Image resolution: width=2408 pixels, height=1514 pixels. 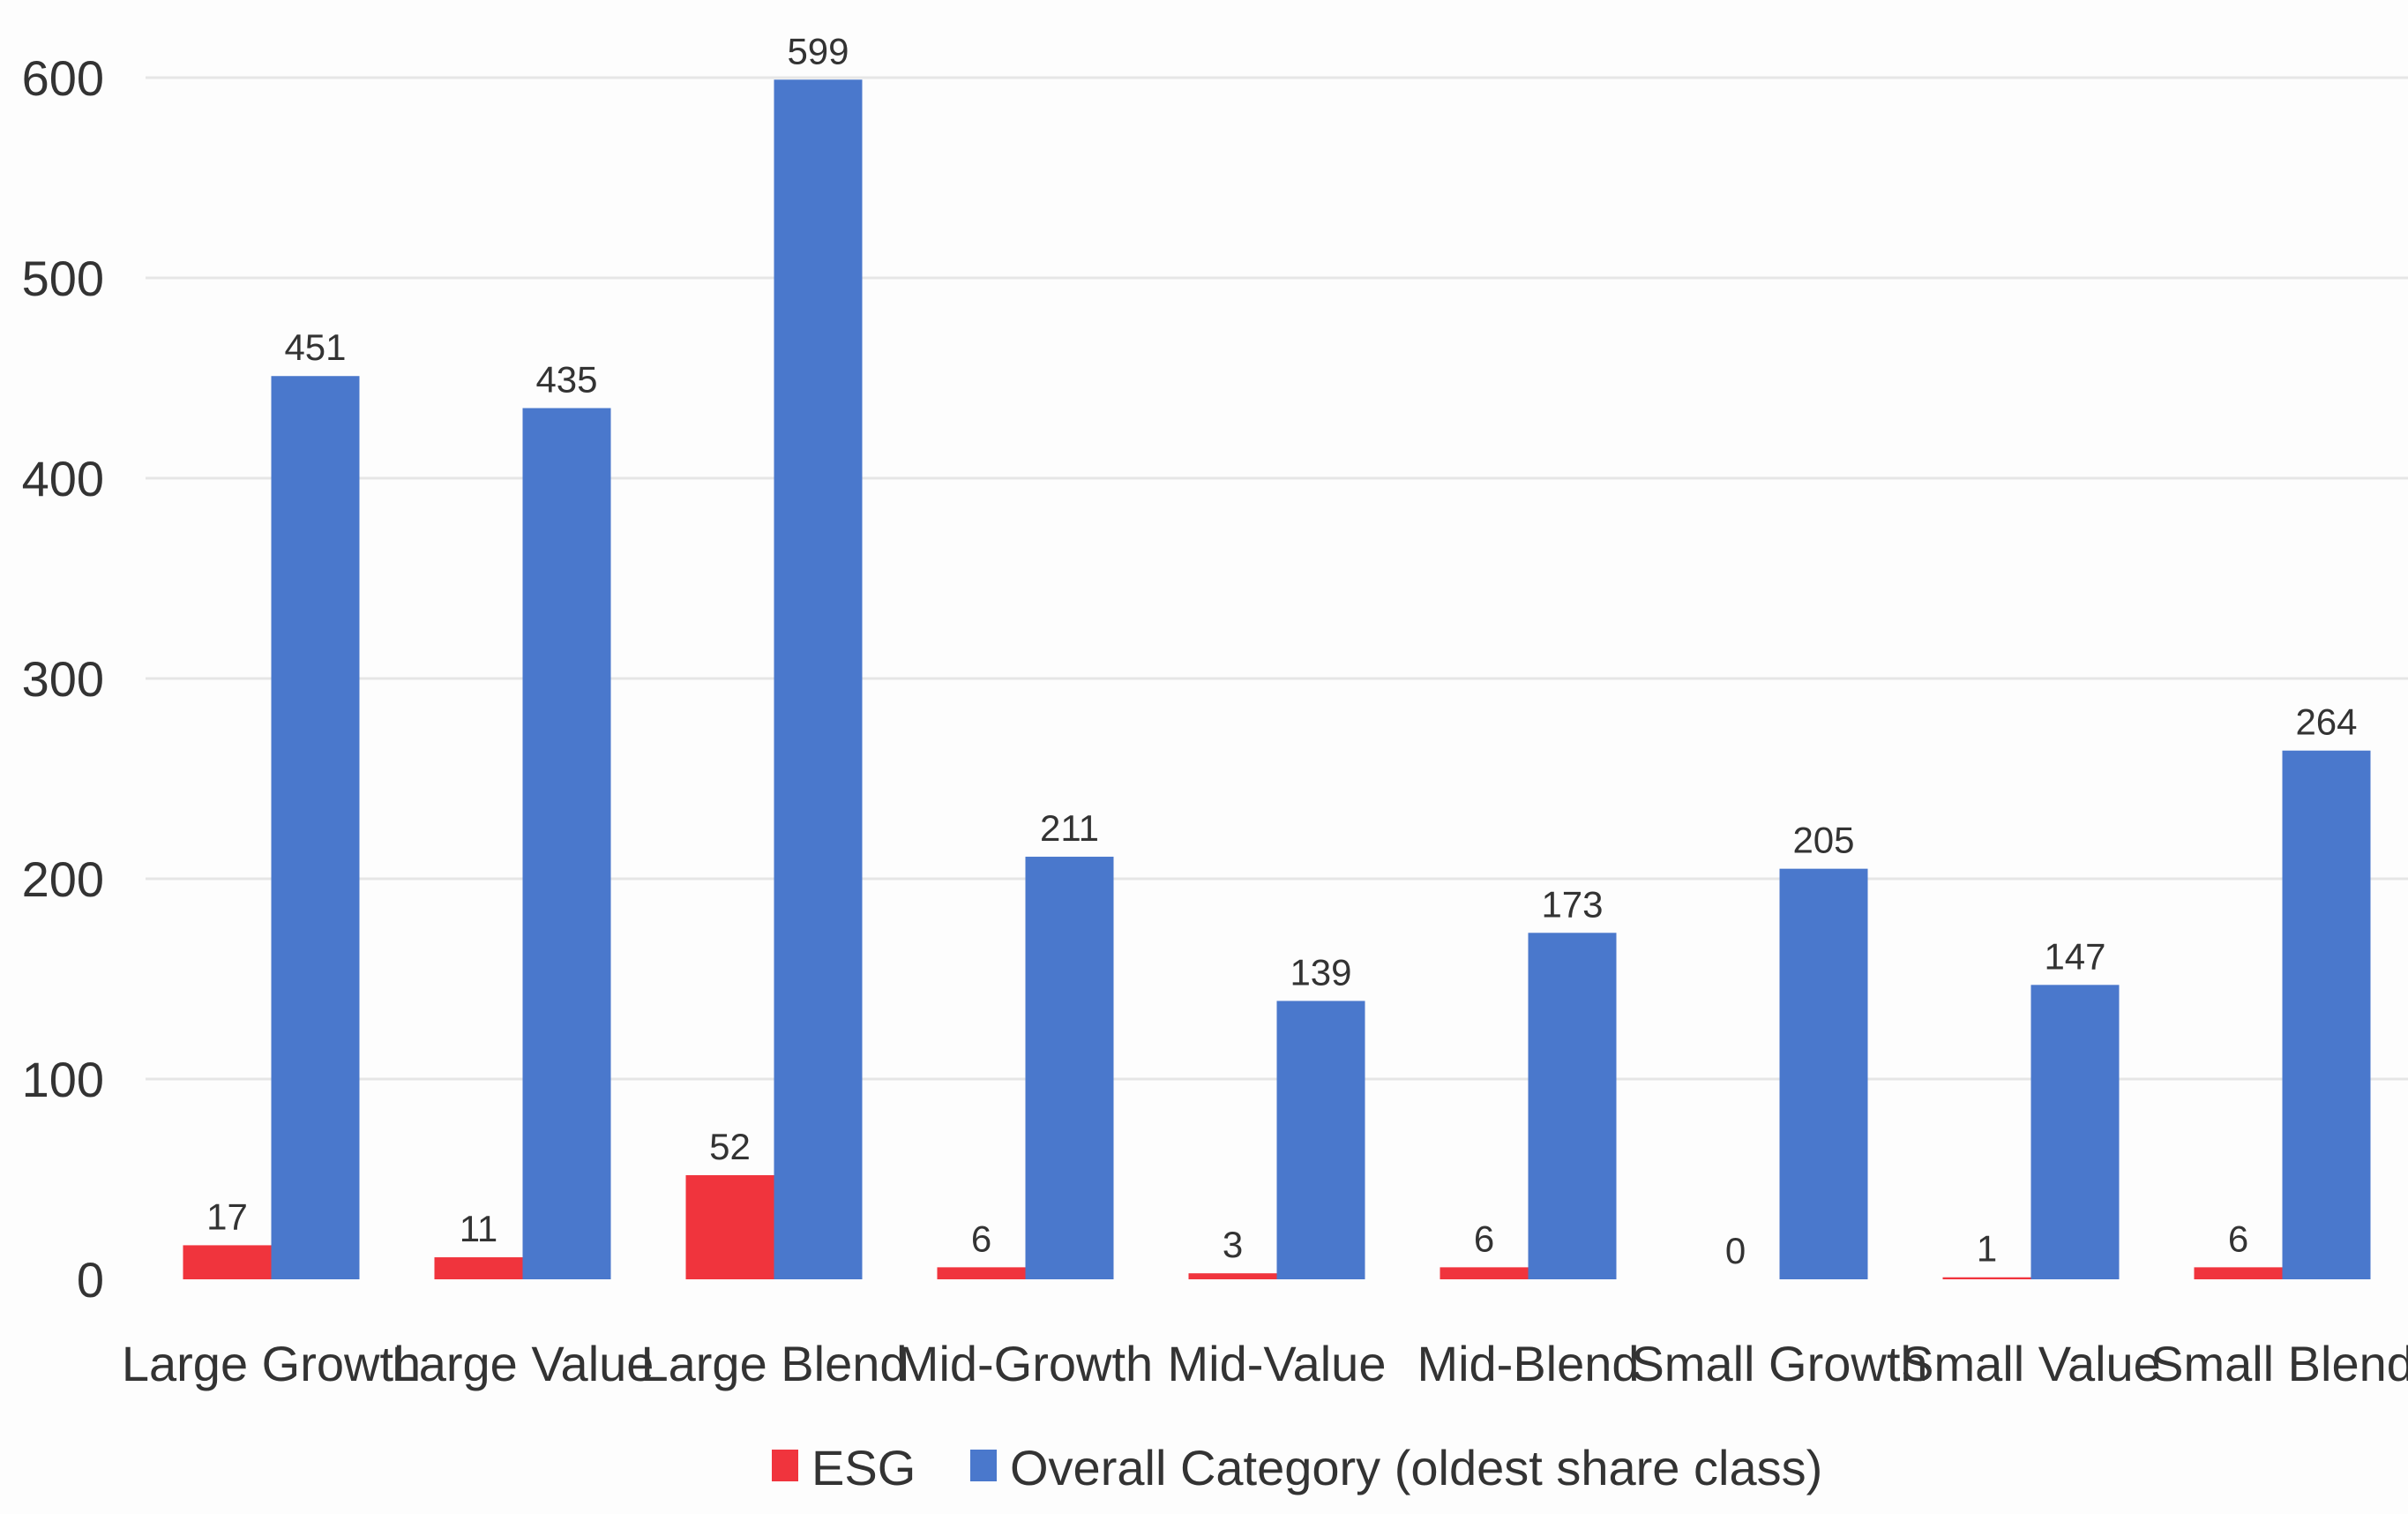 I want to click on x-category-label: Small Value, so click(x=2031, y=1363).